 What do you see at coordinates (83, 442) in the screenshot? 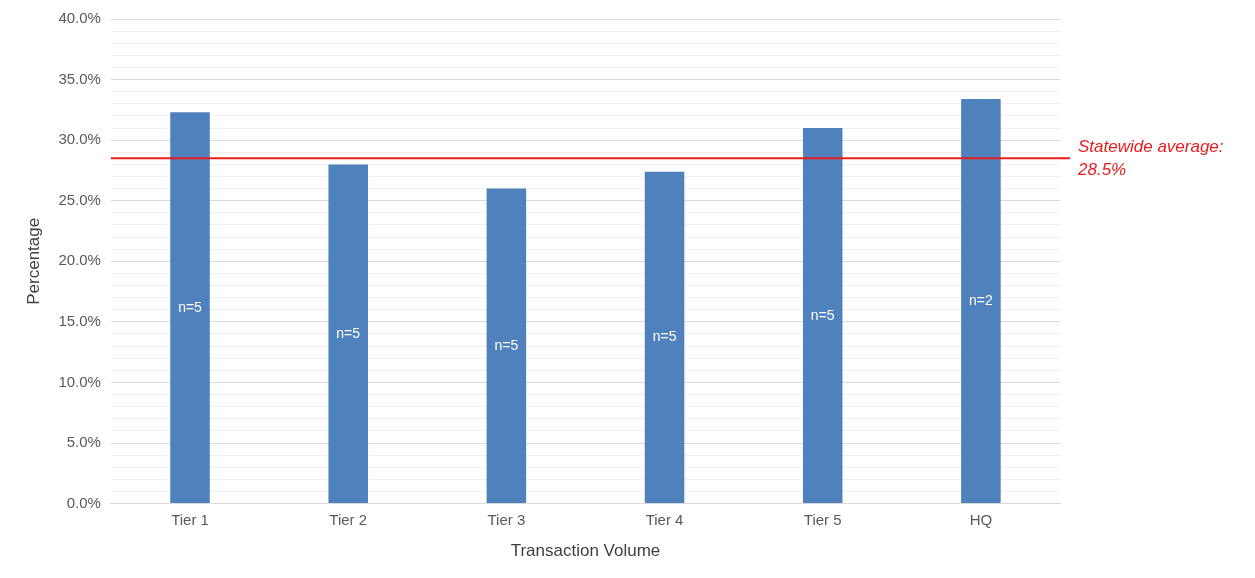
I see `y-tick-label: 5.0%` at bounding box center [83, 442].